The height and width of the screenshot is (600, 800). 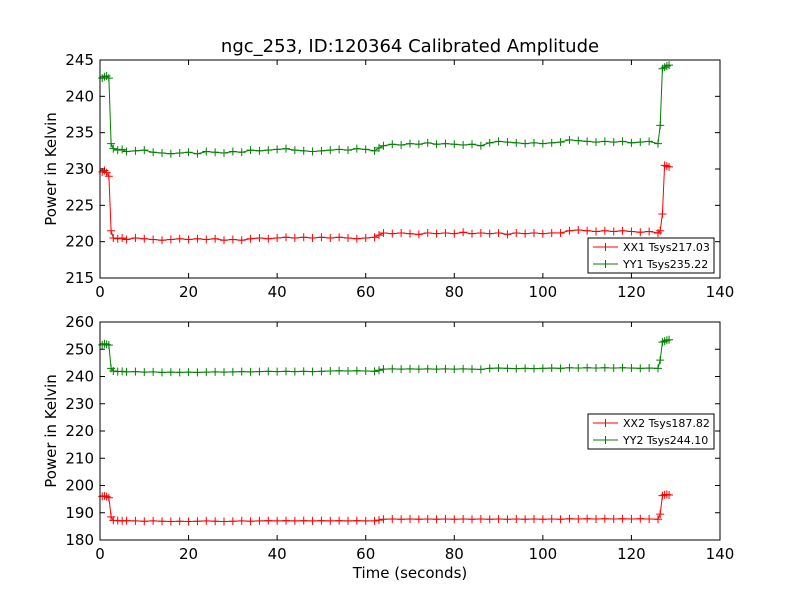 What do you see at coordinates (188, 292) in the screenshot?
I see `x-tick-label: 20` at bounding box center [188, 292].